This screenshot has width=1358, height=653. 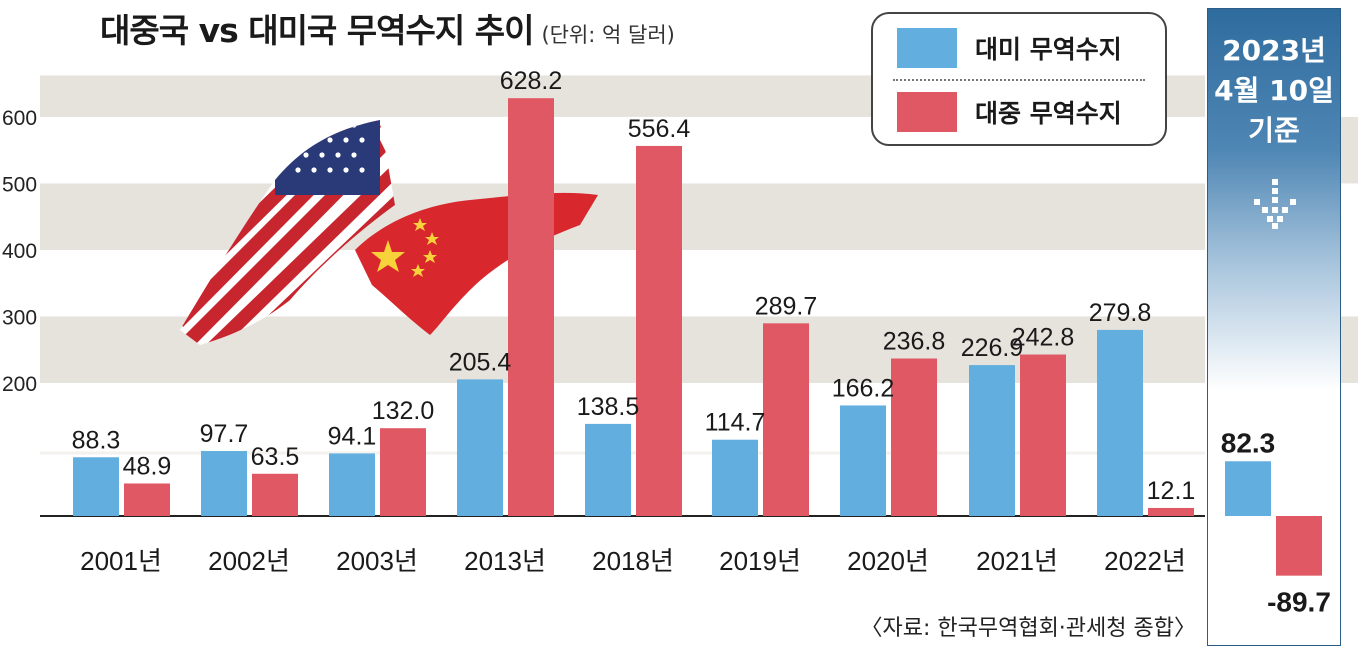 What do you see at coordinates (1043, 338) in the screenshot?
I see `data-label: 242.8` at bounding box center [1043, 338].